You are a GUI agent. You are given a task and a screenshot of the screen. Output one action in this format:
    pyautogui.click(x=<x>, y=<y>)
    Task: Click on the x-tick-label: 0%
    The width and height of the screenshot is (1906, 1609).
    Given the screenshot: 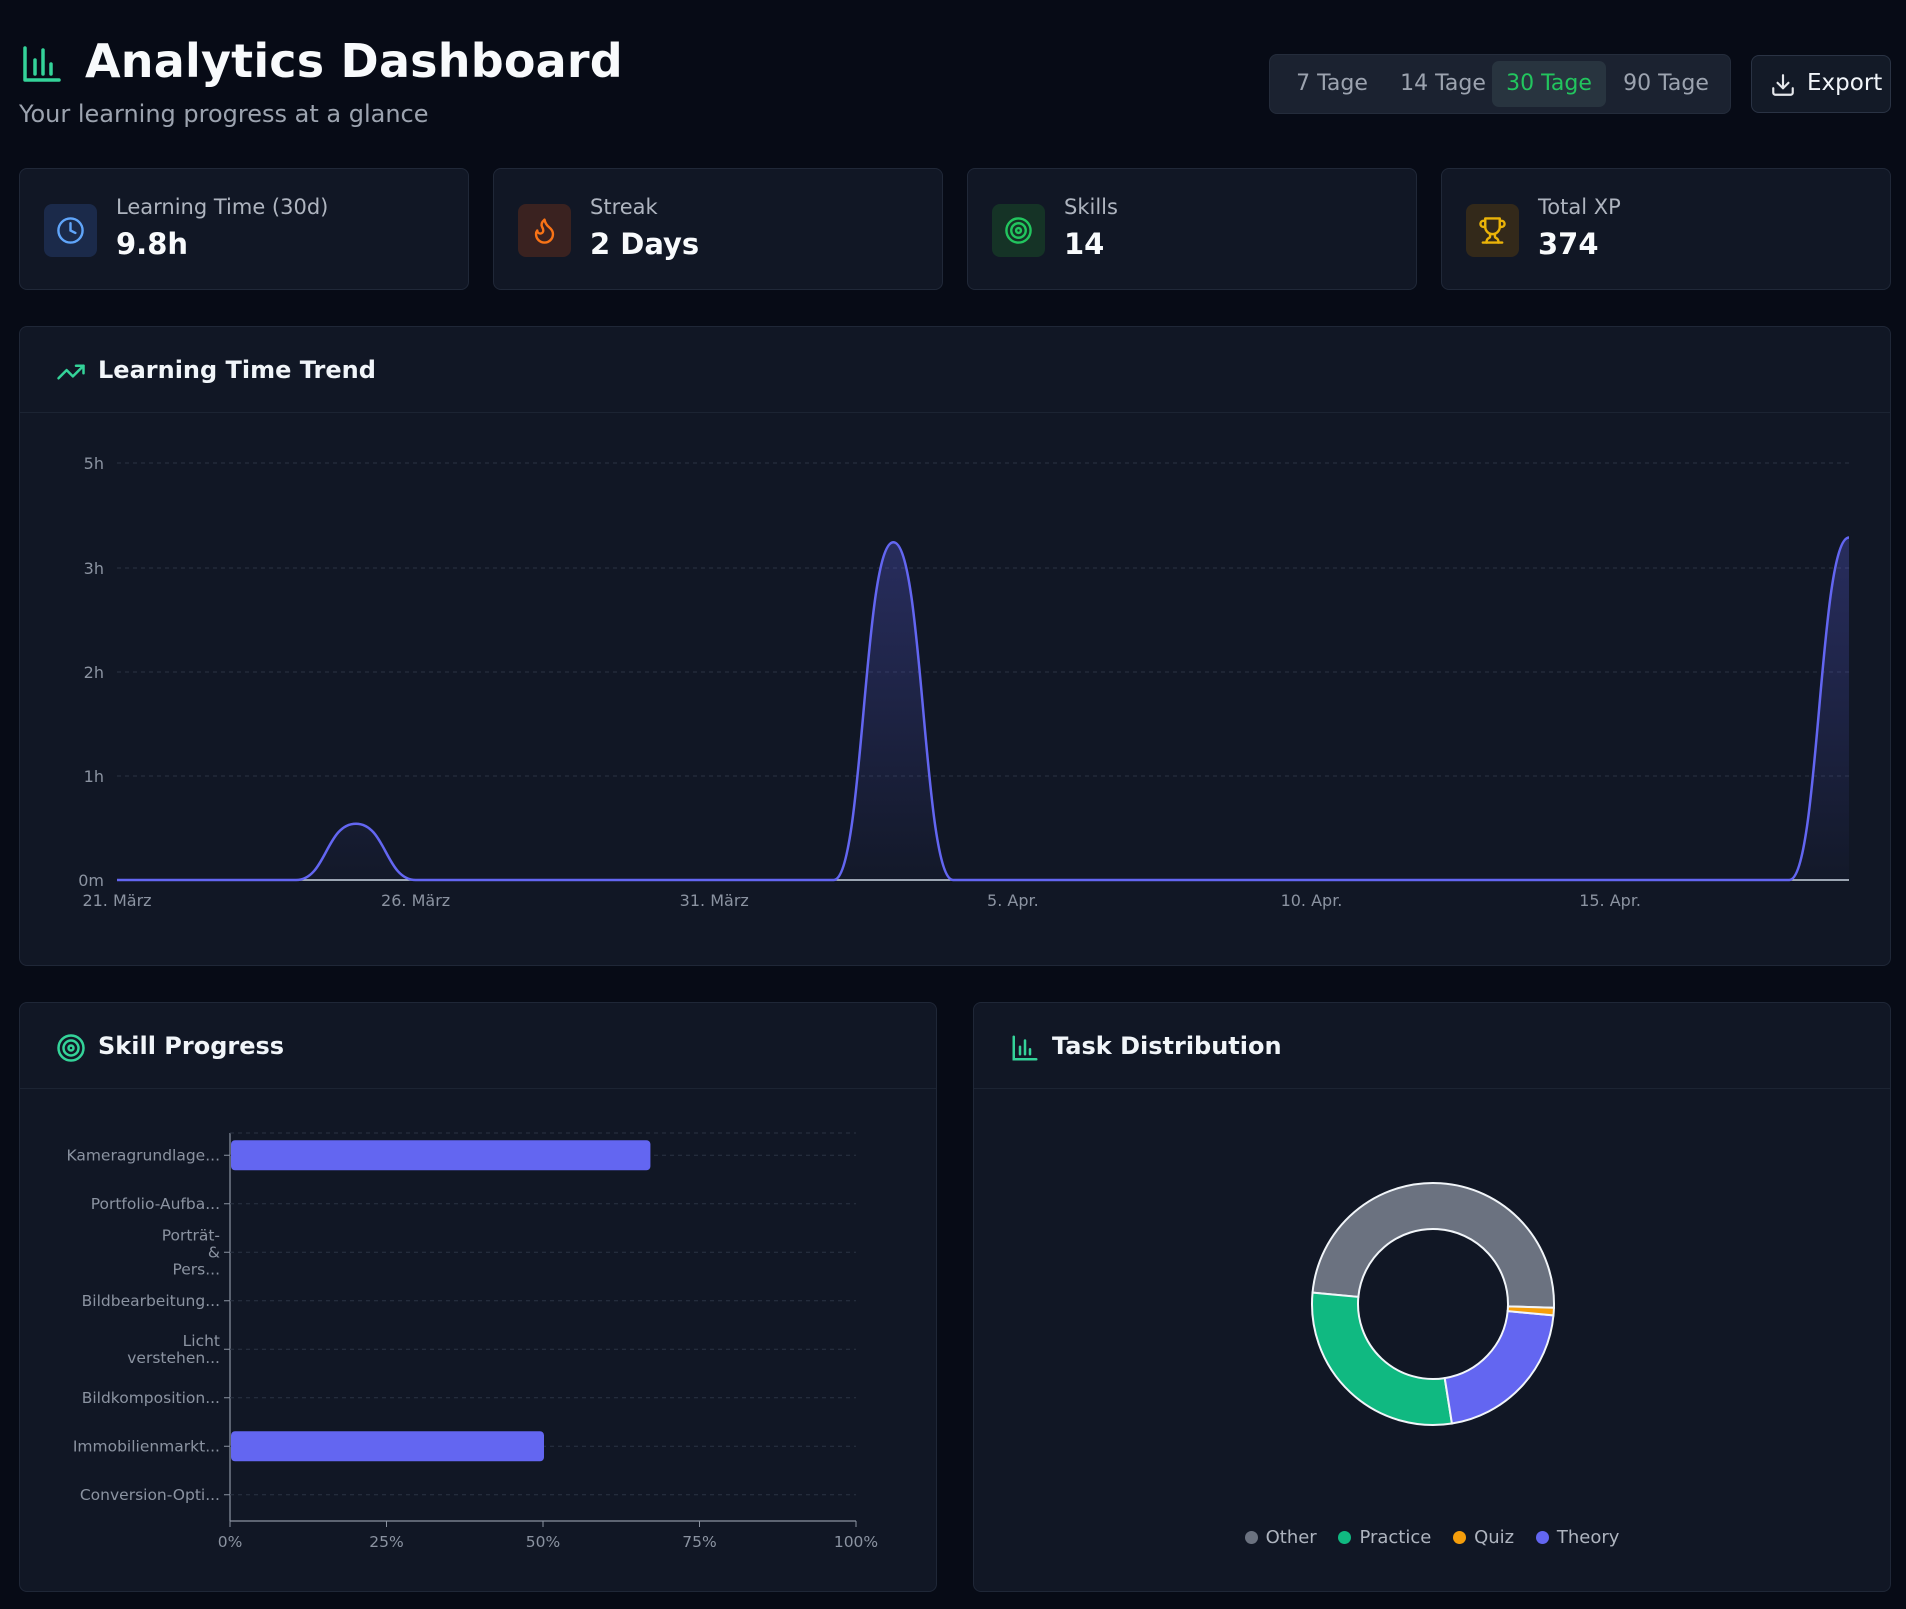 What is the action you would take?
    pyautogui.click(x=230, y=1542)
    